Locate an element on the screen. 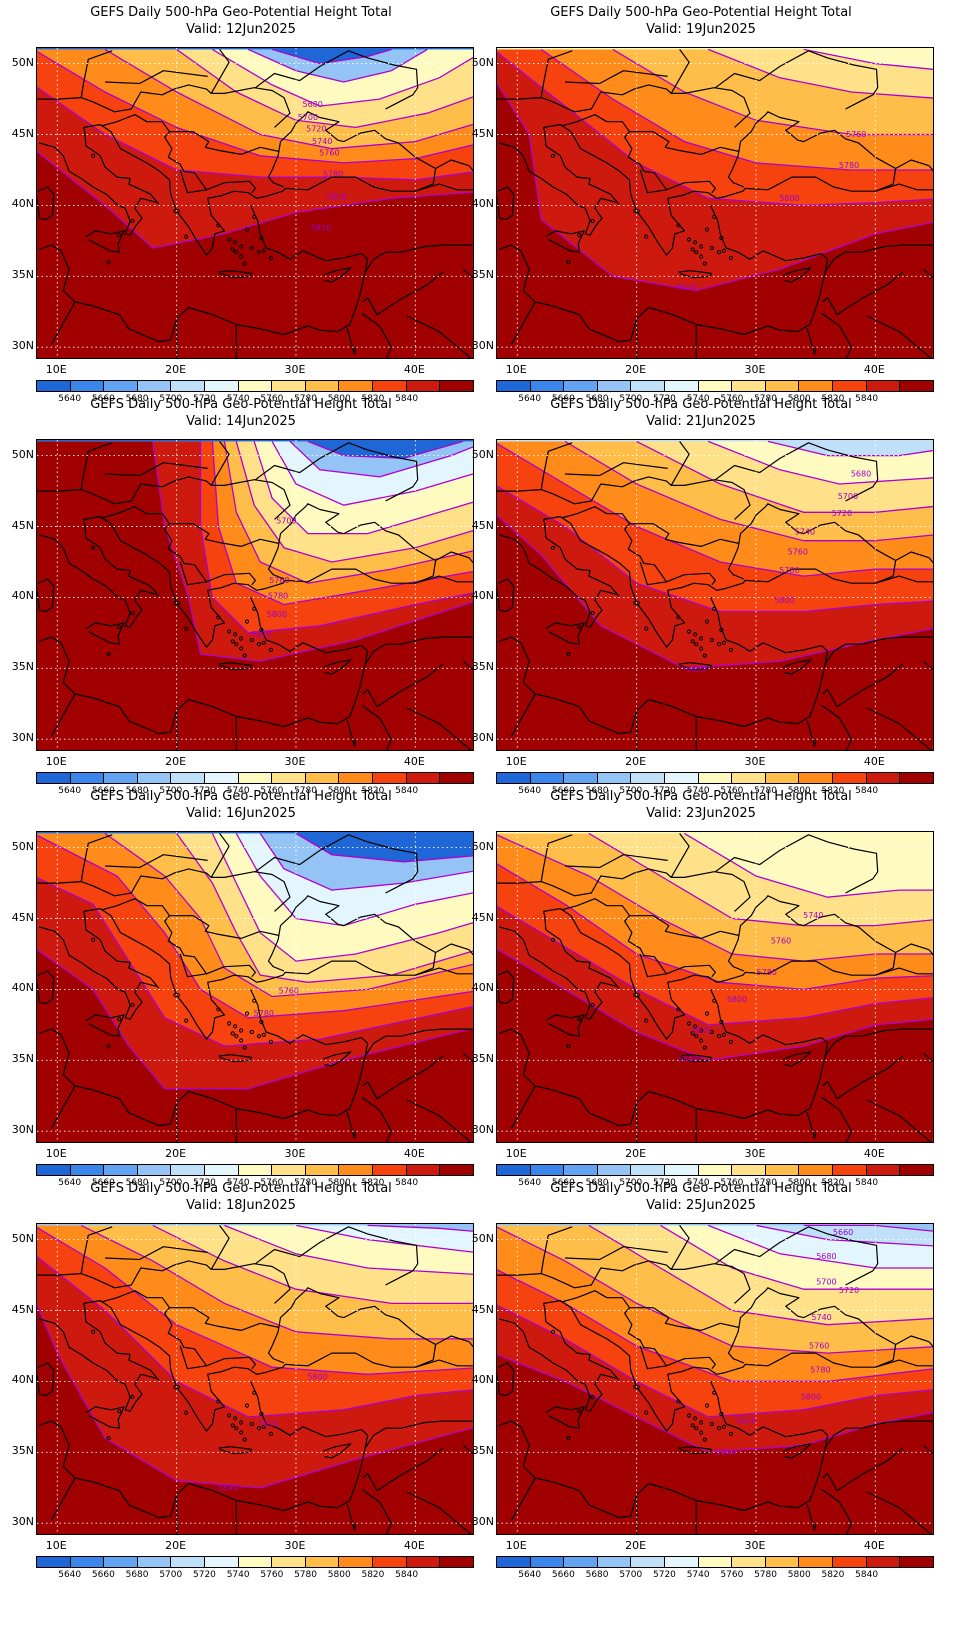 The height and width of the screenshot is (1640, 964). colorbar-label: 5840 is located at coordinates (867, 791).